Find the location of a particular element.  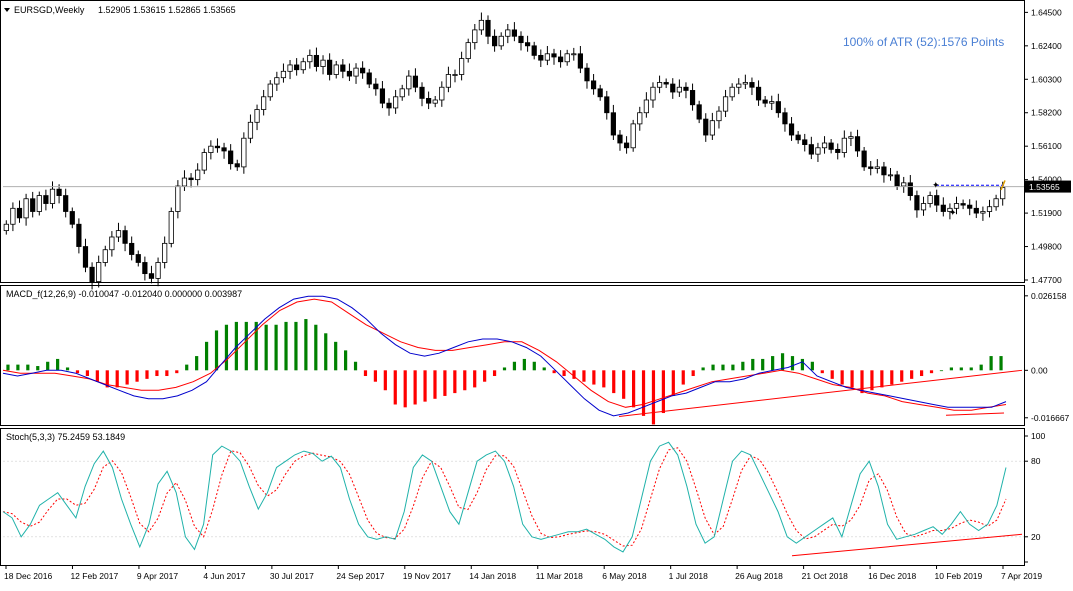

symbol-timeframe: EURSGD,Weekly is located at coordinates (49, 10).